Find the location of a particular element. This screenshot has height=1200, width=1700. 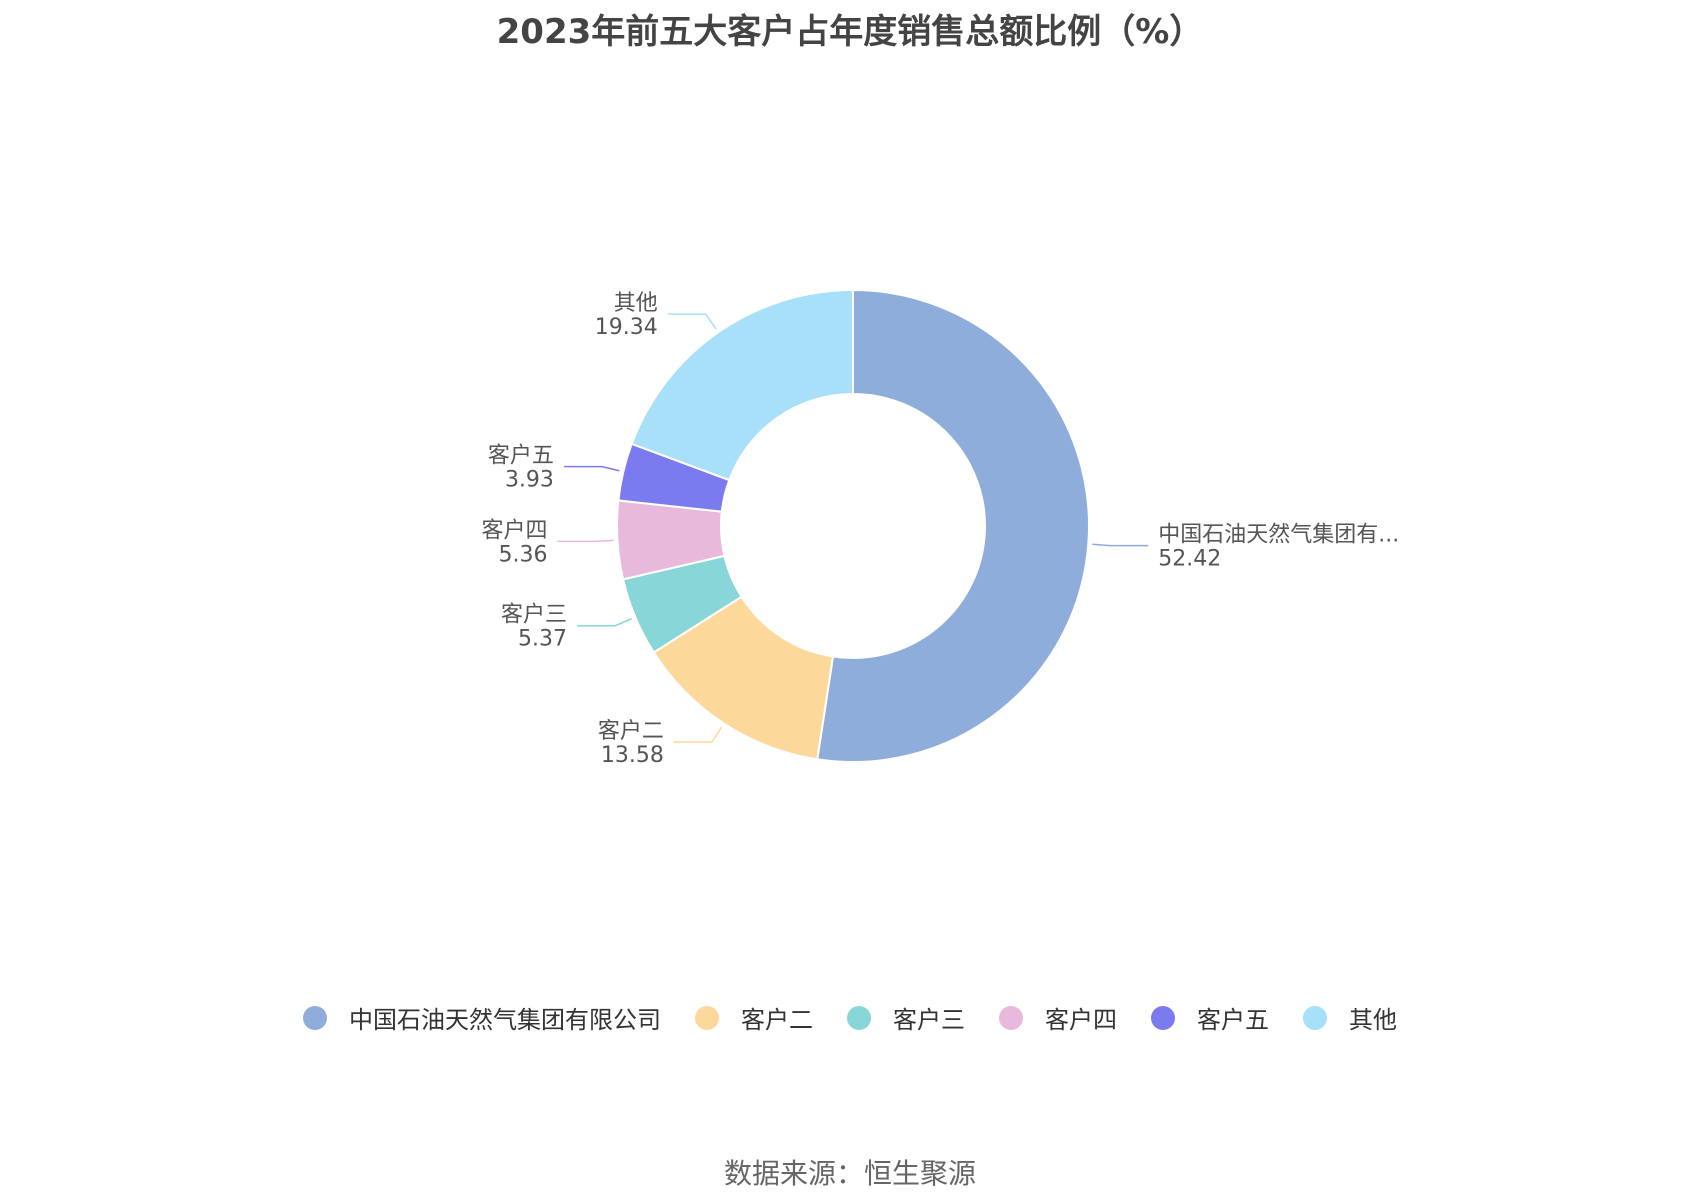

legend-label: 客户四 is located at coordinates (1081, 1020).